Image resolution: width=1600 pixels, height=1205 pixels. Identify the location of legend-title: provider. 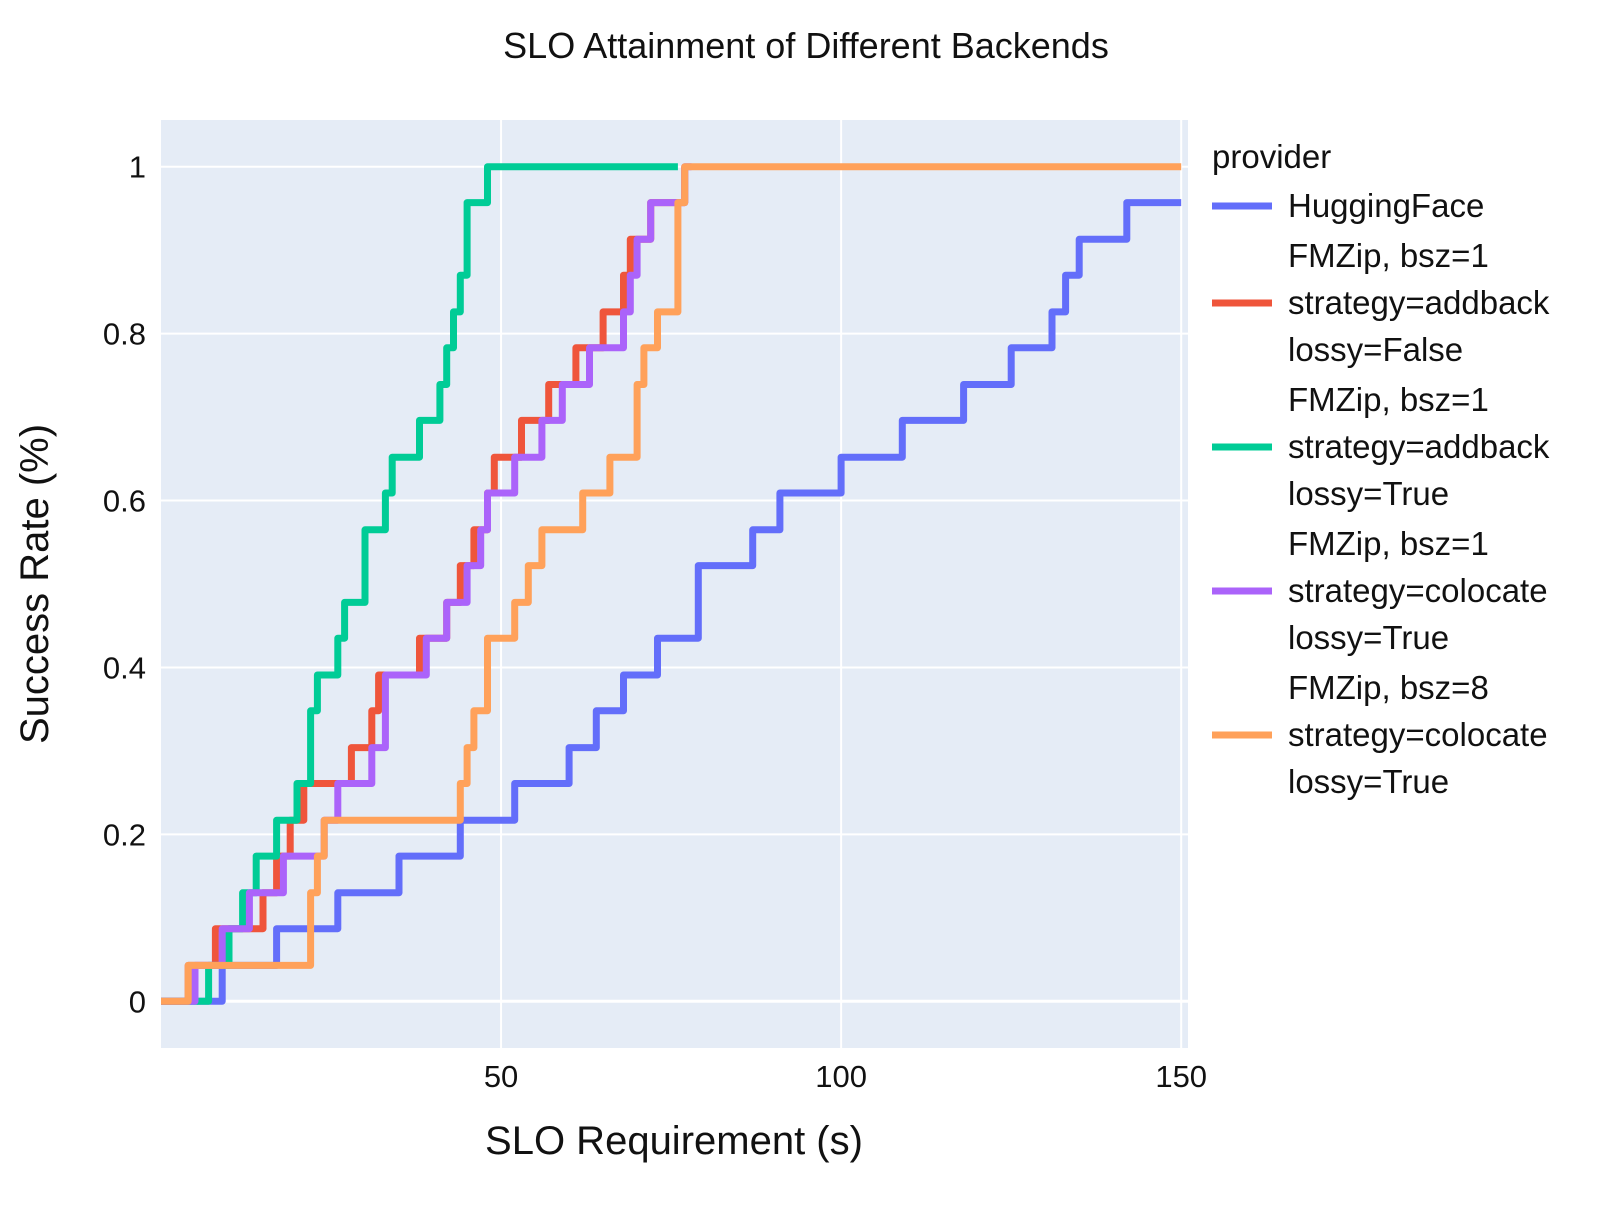
(1271, 156).